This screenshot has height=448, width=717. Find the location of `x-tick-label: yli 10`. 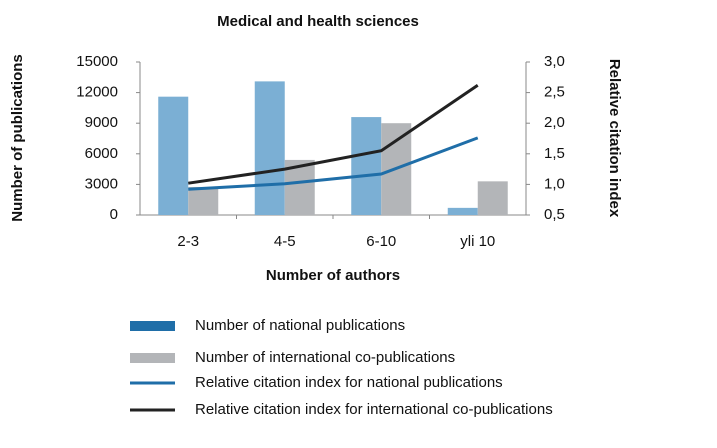

x-tick-label: yli 10 is located at coordinates (477, 241).